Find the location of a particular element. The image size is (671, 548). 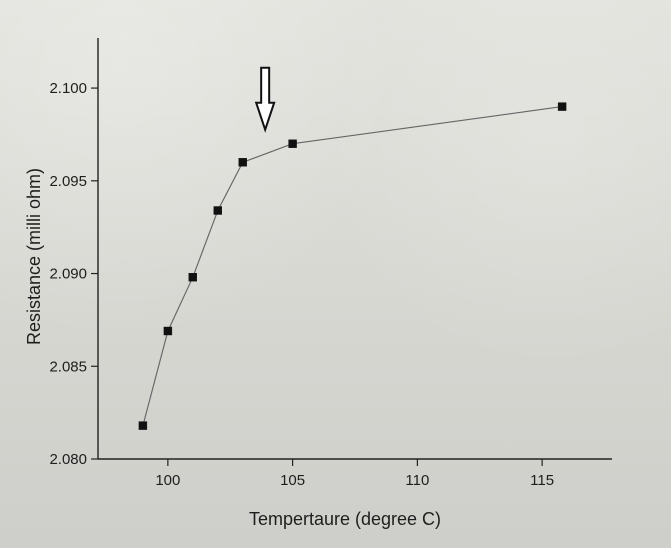

x-tick-label: 110 is located at coordinates (417, 480).